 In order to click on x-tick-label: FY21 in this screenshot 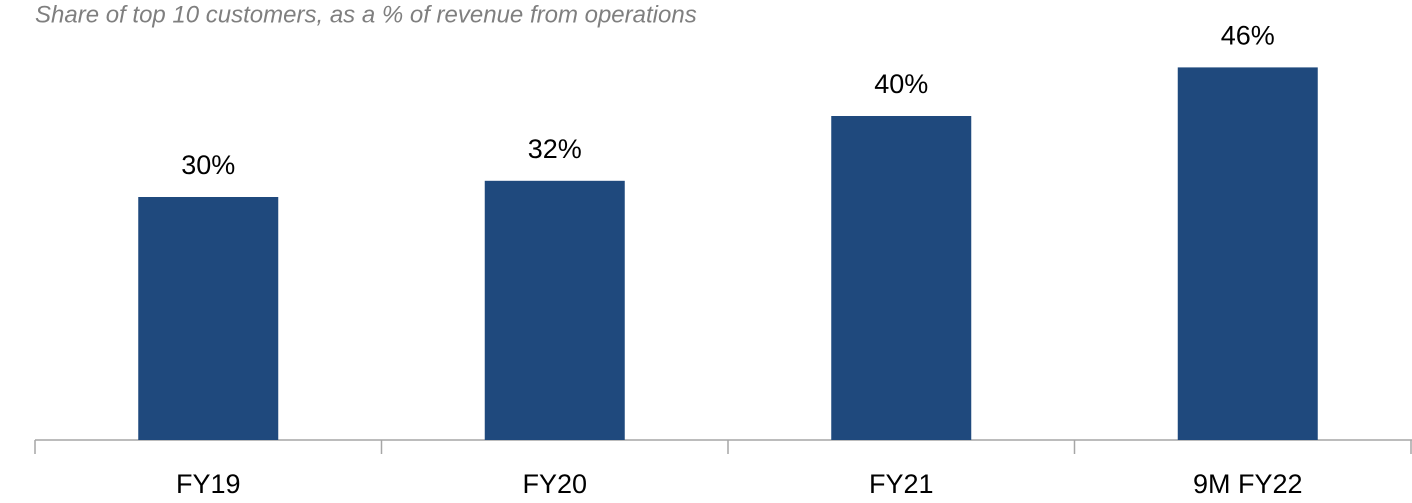, I will do `click(901, 484)`.